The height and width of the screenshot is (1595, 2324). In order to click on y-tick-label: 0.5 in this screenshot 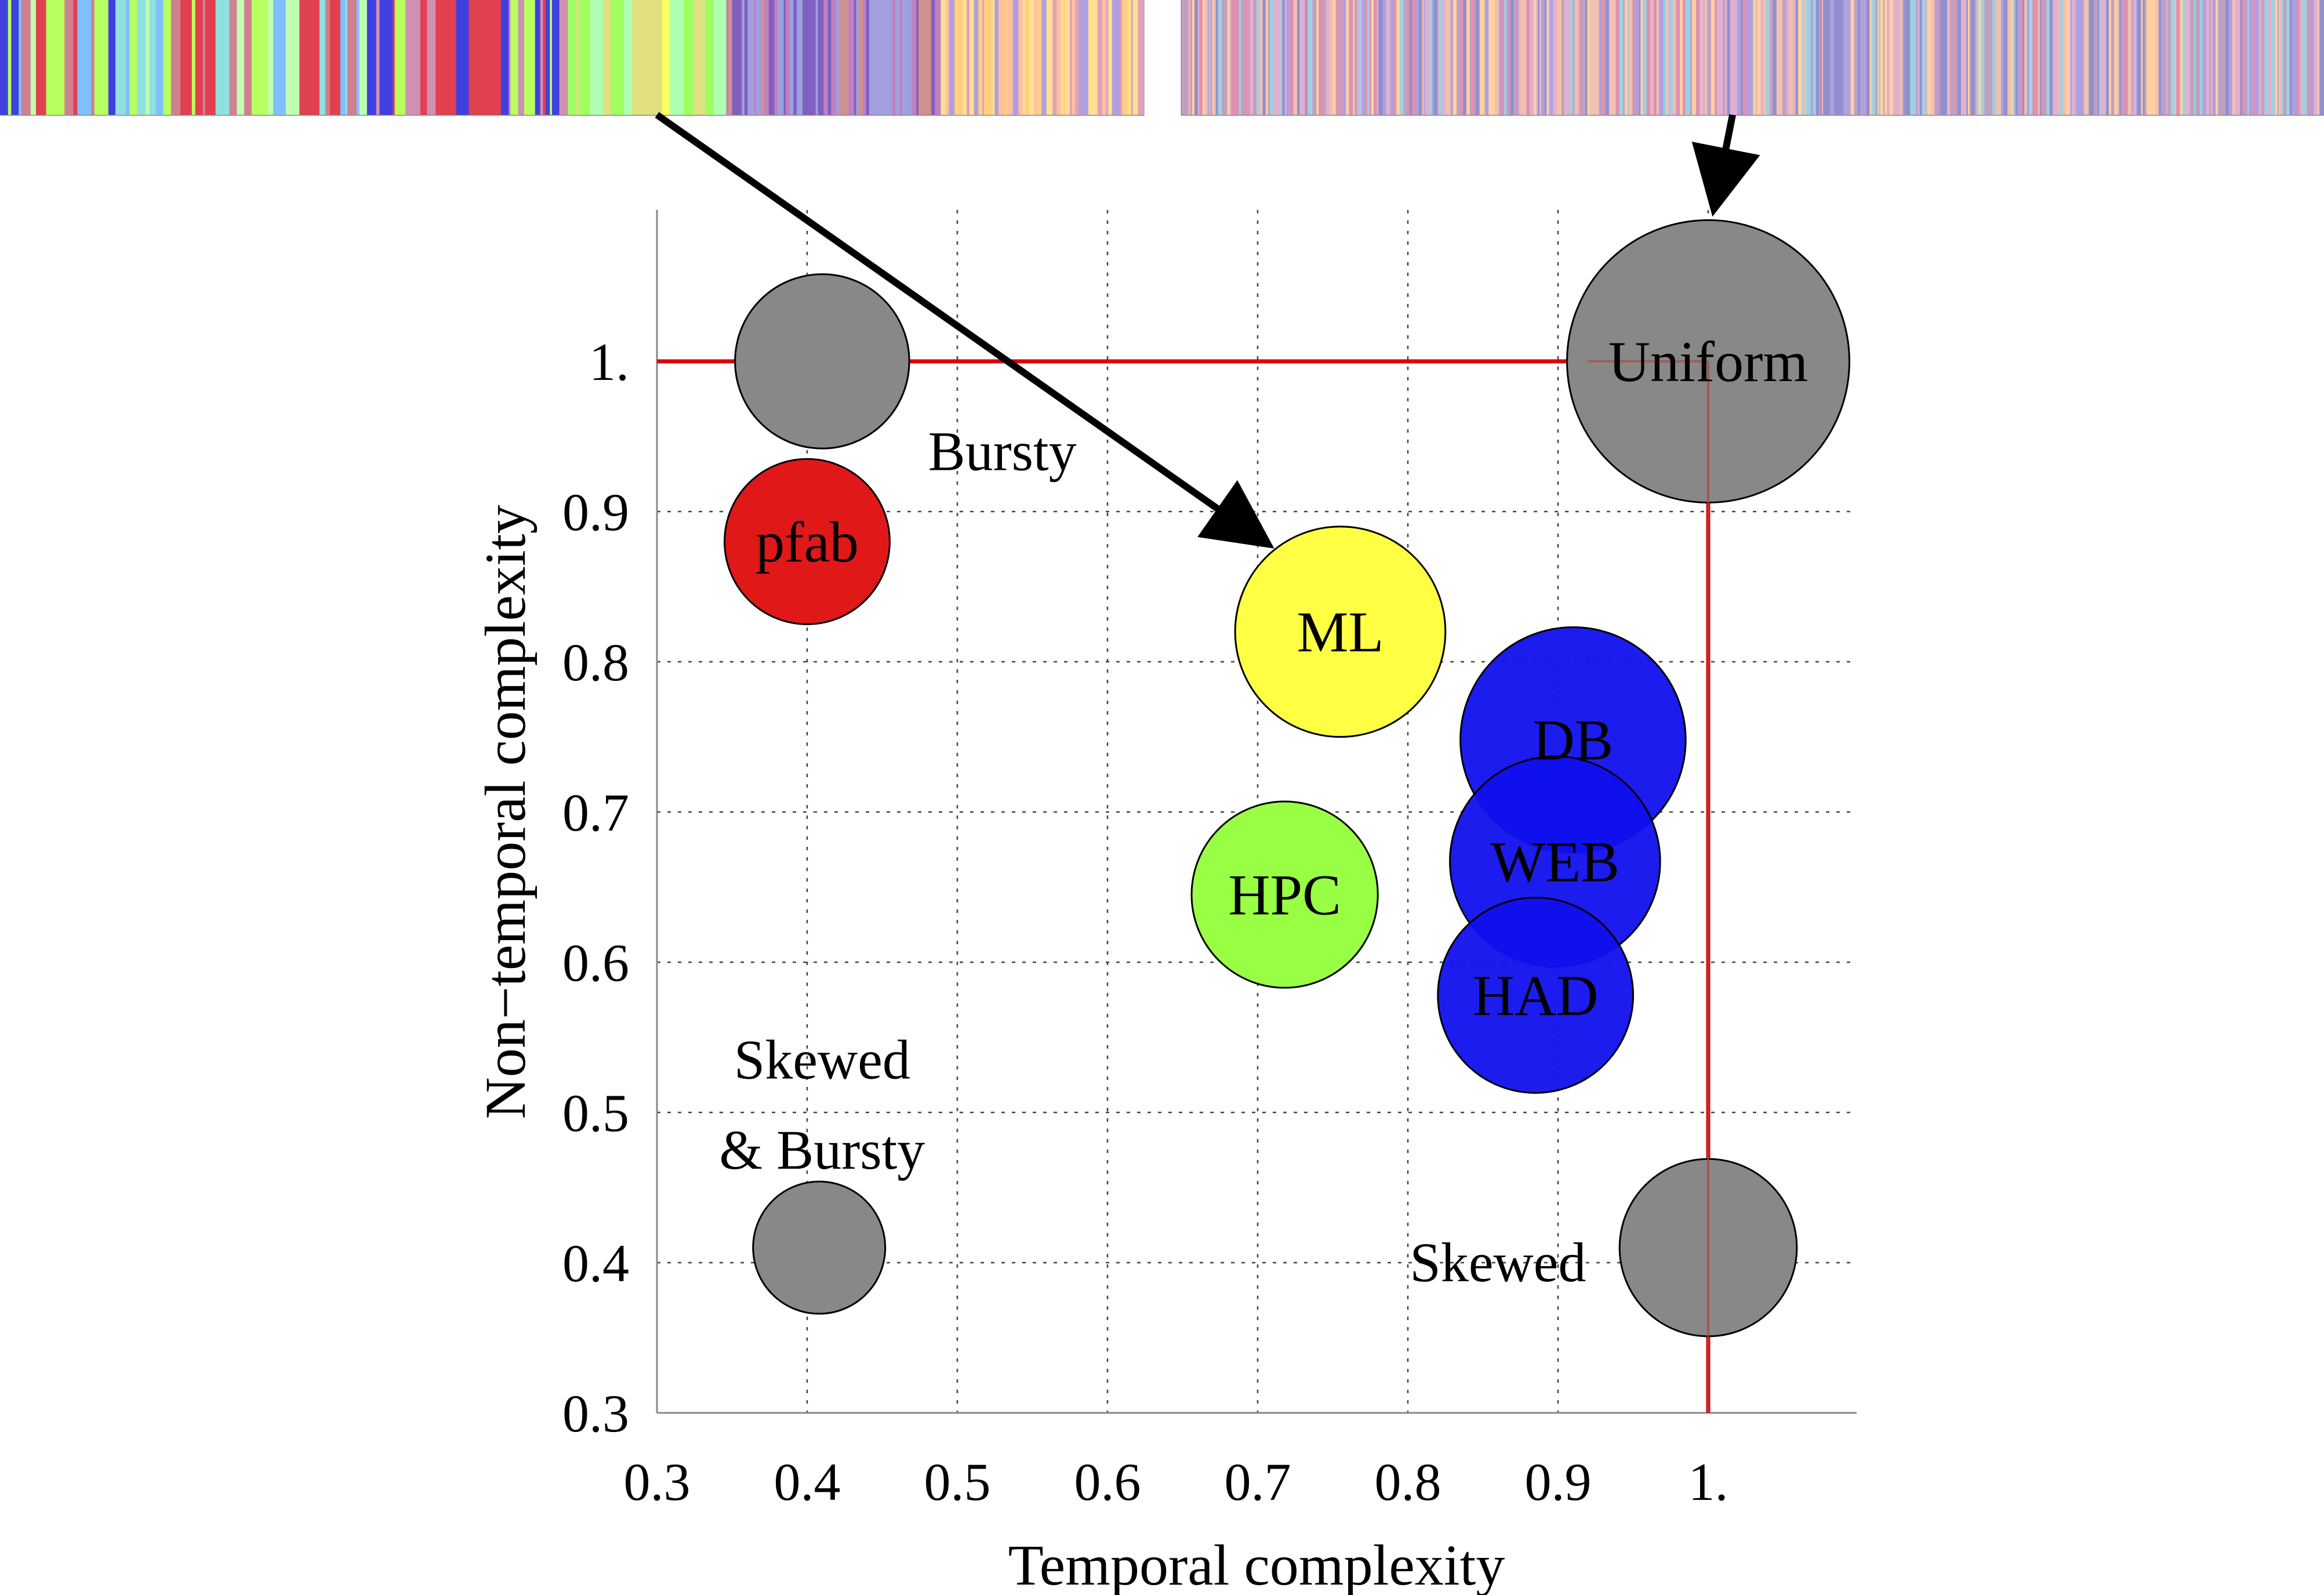, I will do `click(595, 1113)`.